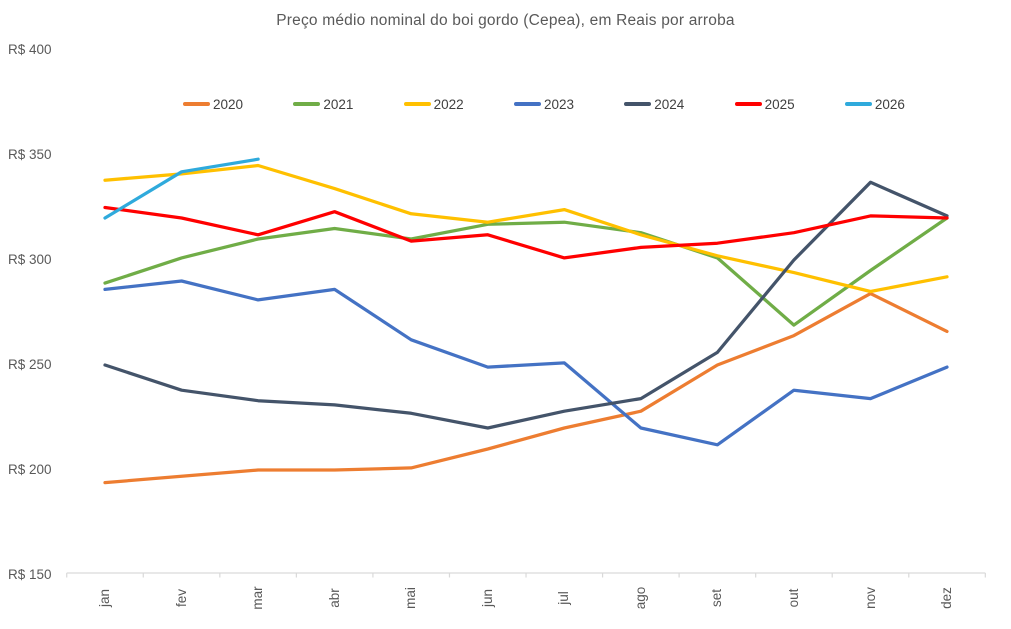 The image size is (1011, 629). What do you see at coordinates (411, 598) in the screenshot?
I see `x-axis-tick-label: mai` at bounding box center [411, 598].